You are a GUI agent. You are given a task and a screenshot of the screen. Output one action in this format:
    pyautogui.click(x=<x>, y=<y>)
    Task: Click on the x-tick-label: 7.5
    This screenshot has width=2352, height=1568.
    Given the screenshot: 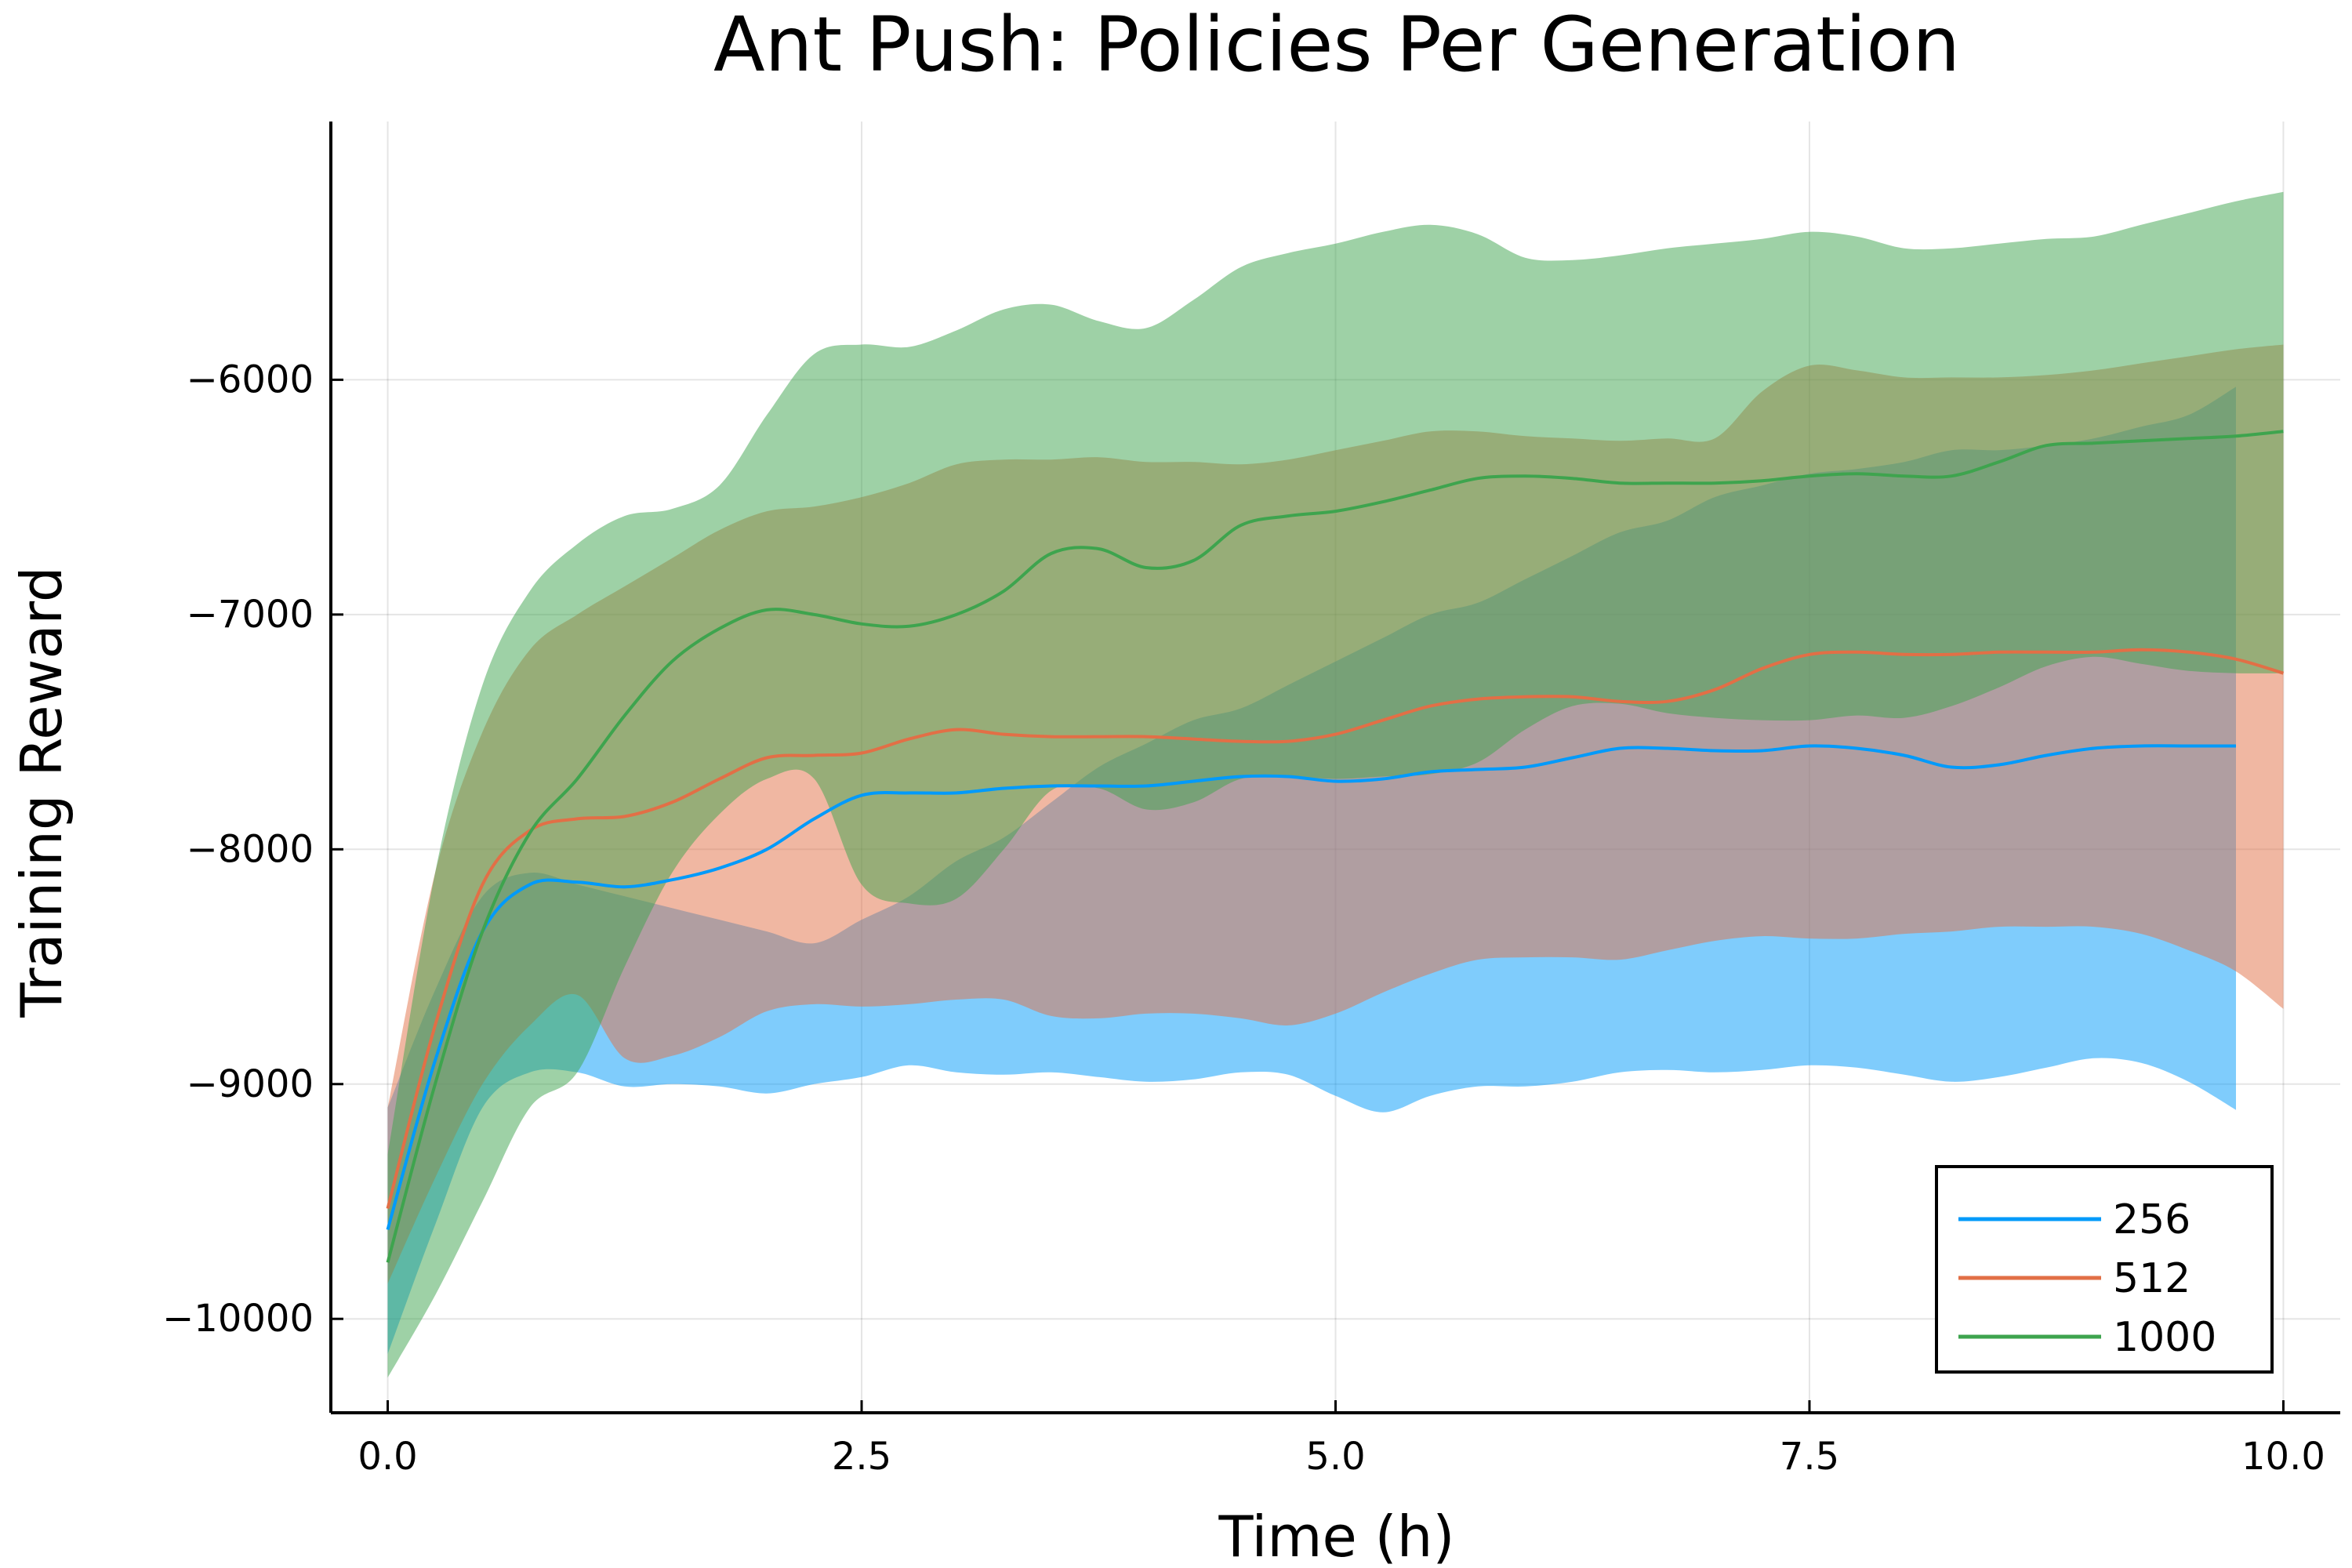 What is the action you would take?
    pyautogui.click(x=1809, y=1457)
    